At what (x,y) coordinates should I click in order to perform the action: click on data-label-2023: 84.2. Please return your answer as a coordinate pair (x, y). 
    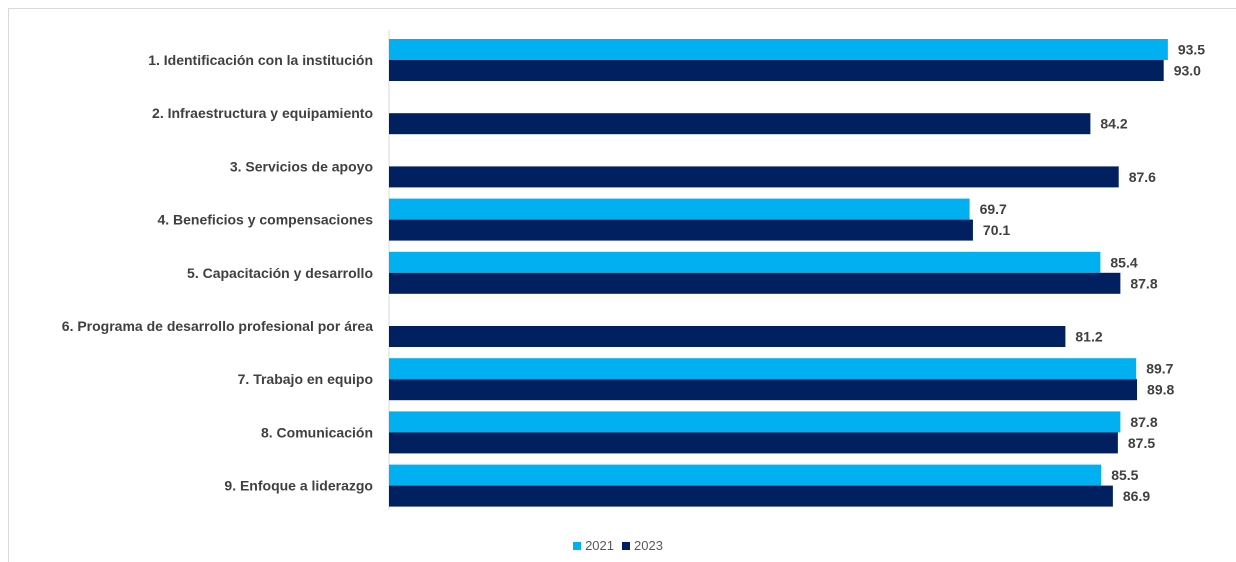
    Looking at the image, I should click on (1113, 124).